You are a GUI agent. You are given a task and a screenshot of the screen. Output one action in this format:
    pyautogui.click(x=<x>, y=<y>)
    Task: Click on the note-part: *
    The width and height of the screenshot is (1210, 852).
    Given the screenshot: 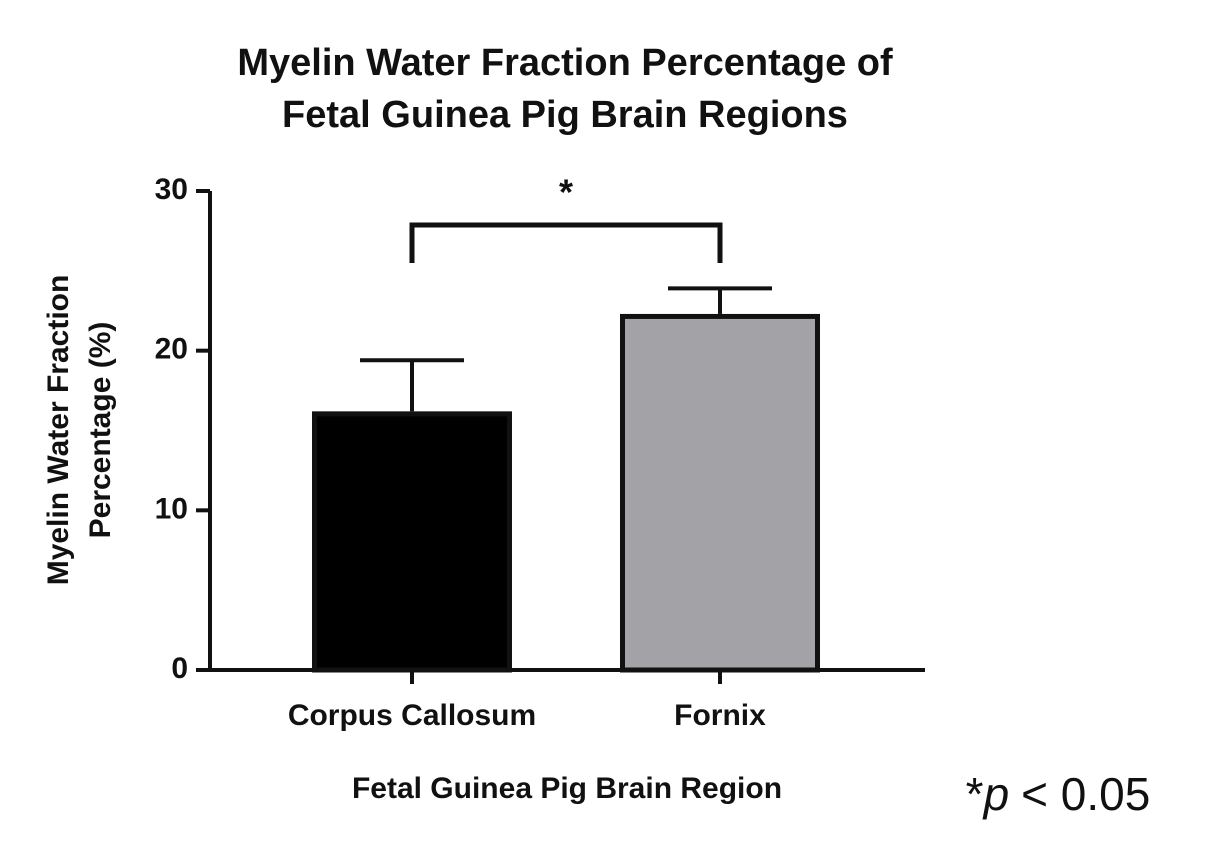 What is the action you would take?
    pyautogui.click(x=975, y=794)
    